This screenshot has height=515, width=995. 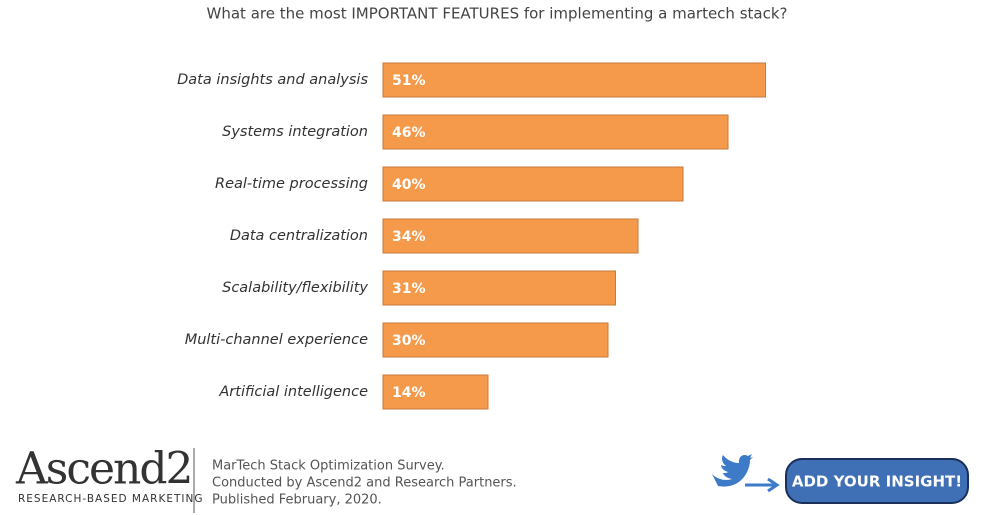 What do you see at coordinates (295, 288) in the screenshot?
I see `category-label: Scalability/flexibility` at bounding box center [295, 288].